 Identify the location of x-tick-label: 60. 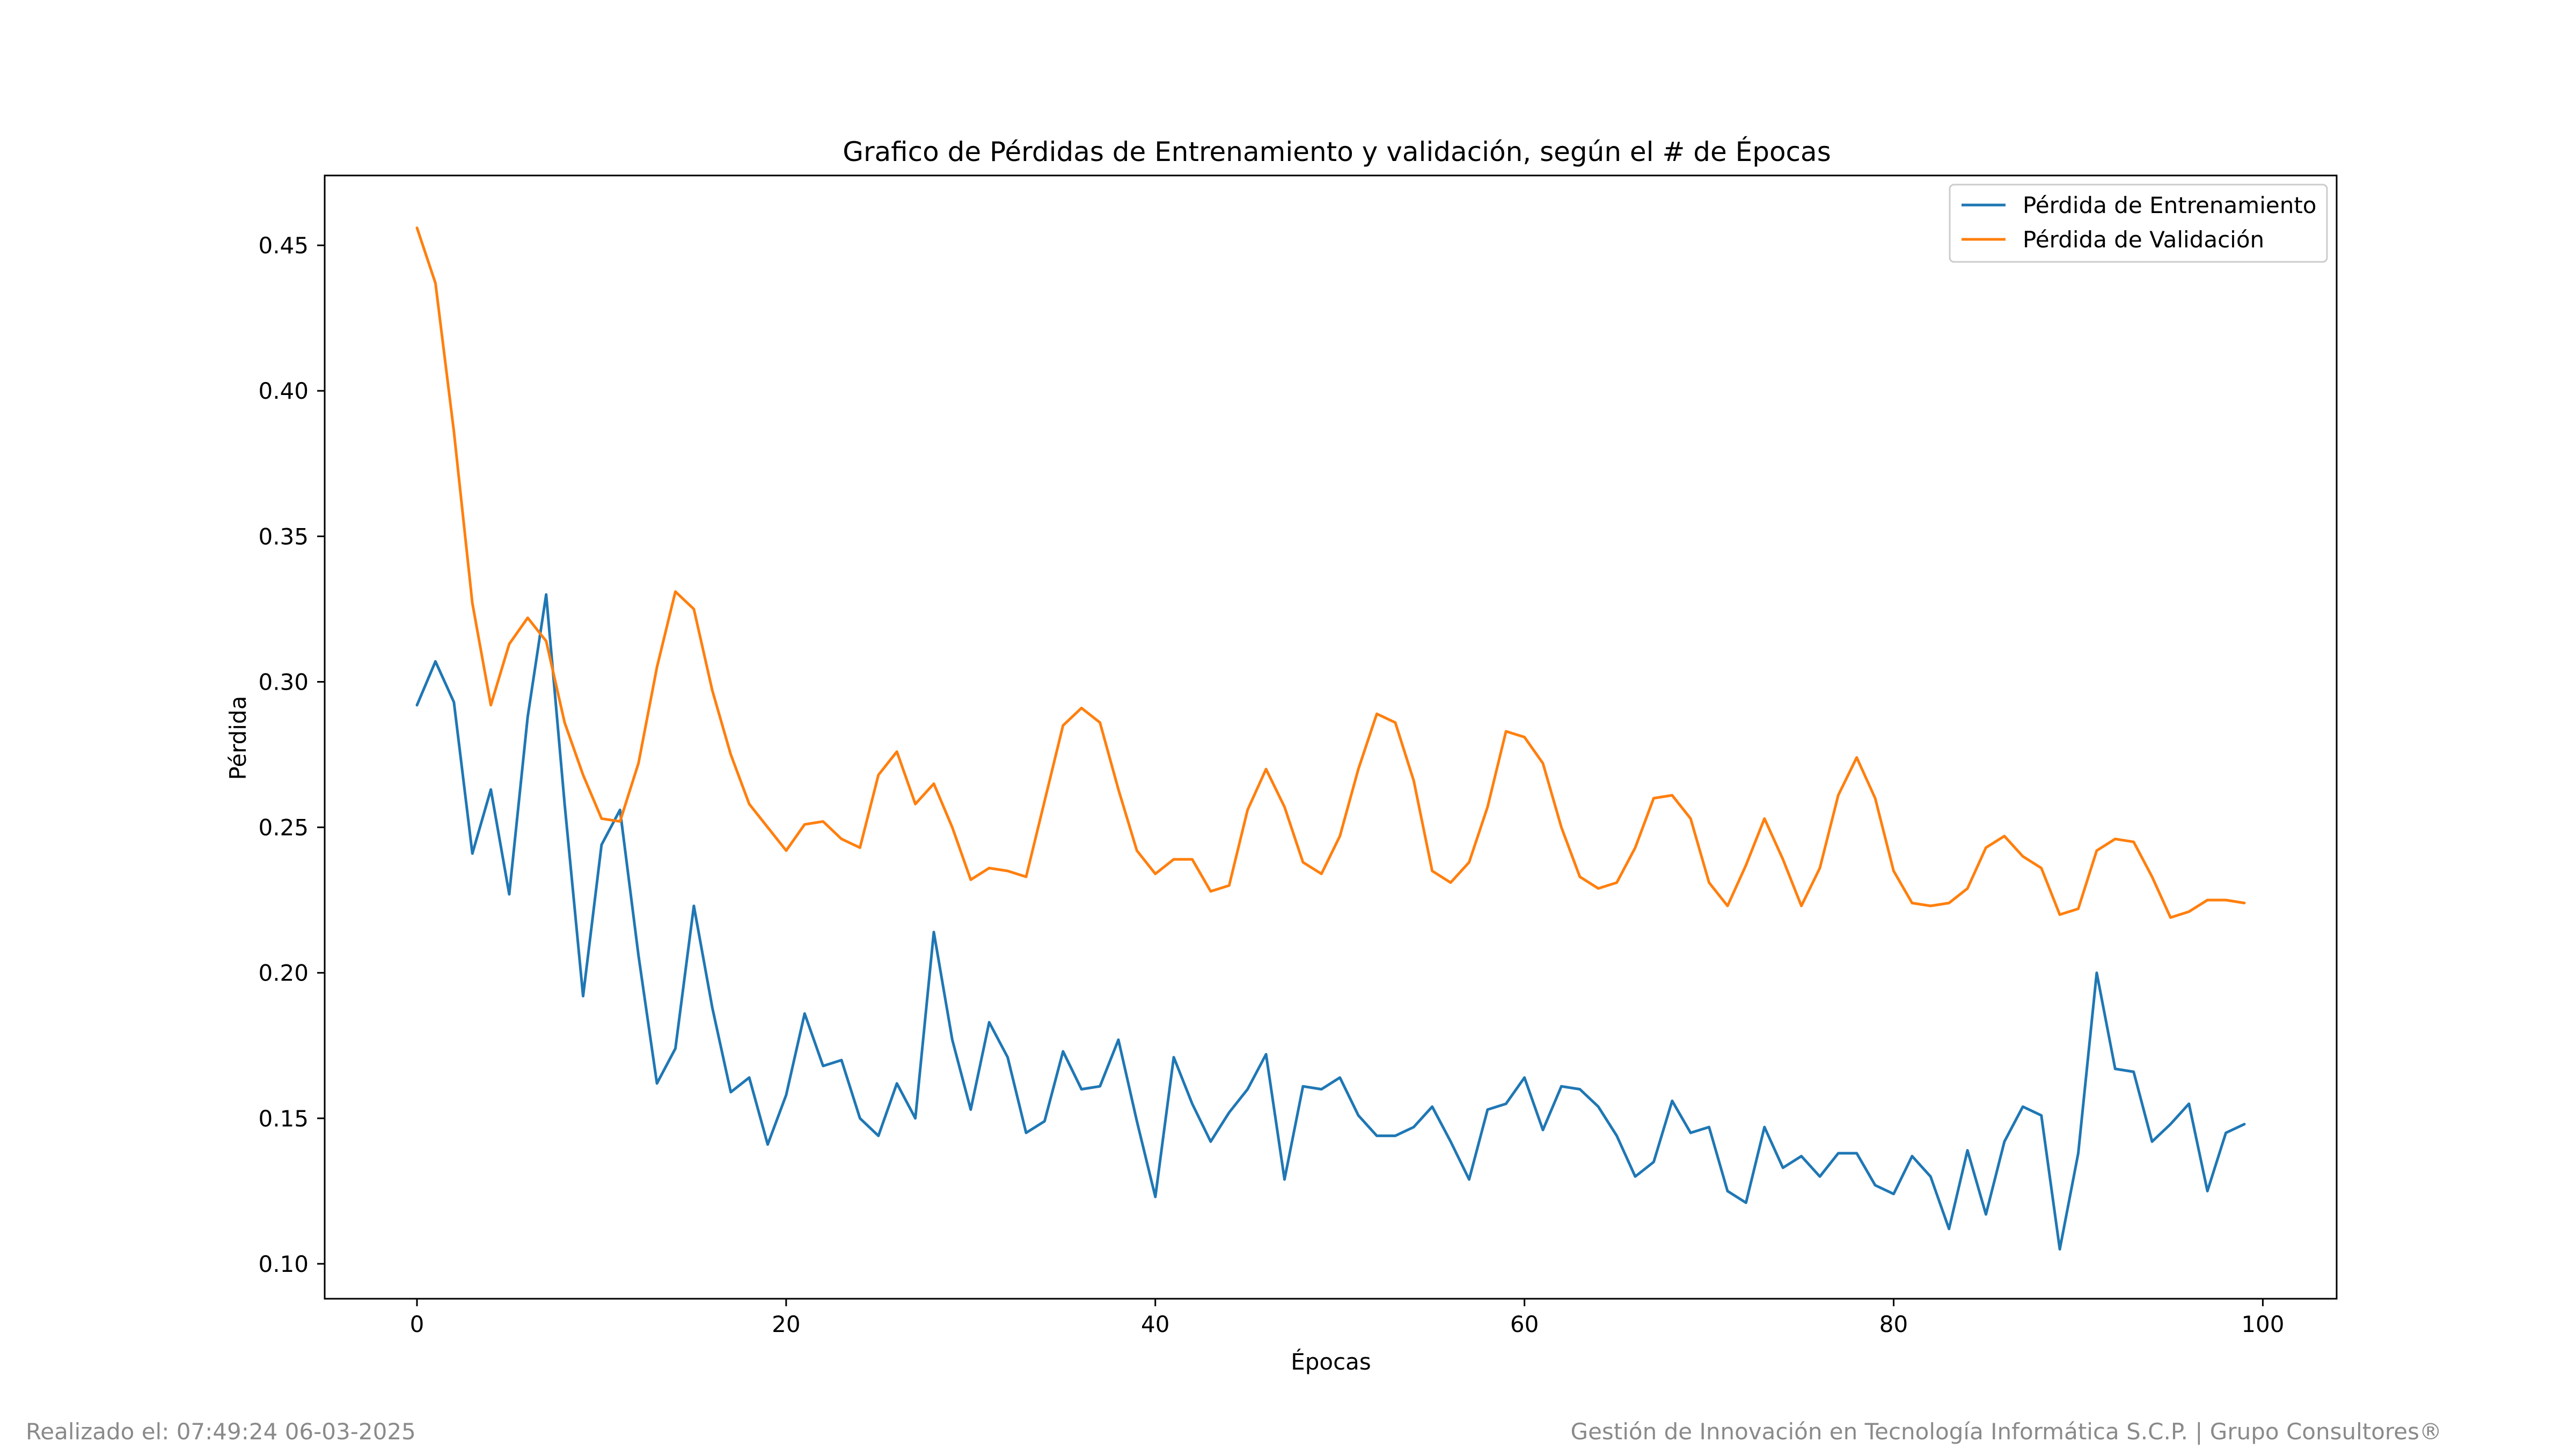
(1524, 1324).